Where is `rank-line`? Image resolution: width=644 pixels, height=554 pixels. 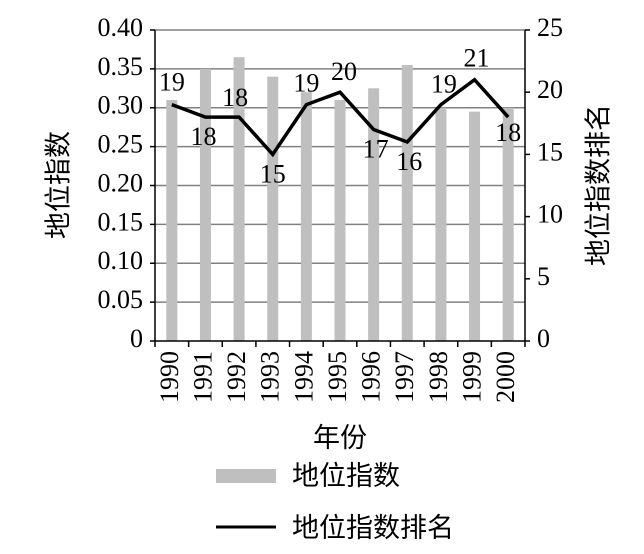
rank-line is located at coordinates (340, 117).